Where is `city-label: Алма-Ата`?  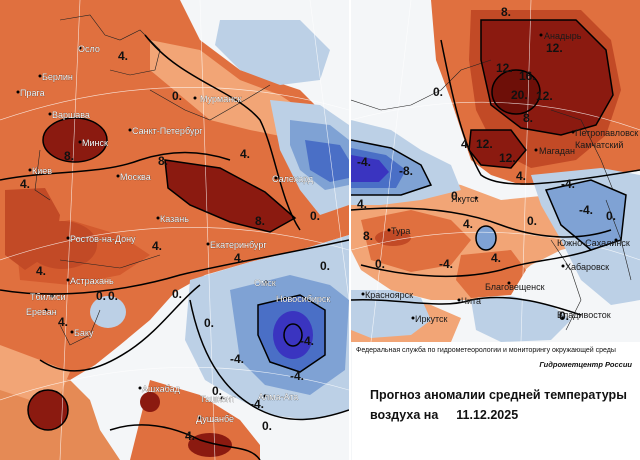
city-label: Алма-Ата is located at coordinates (278, 397).